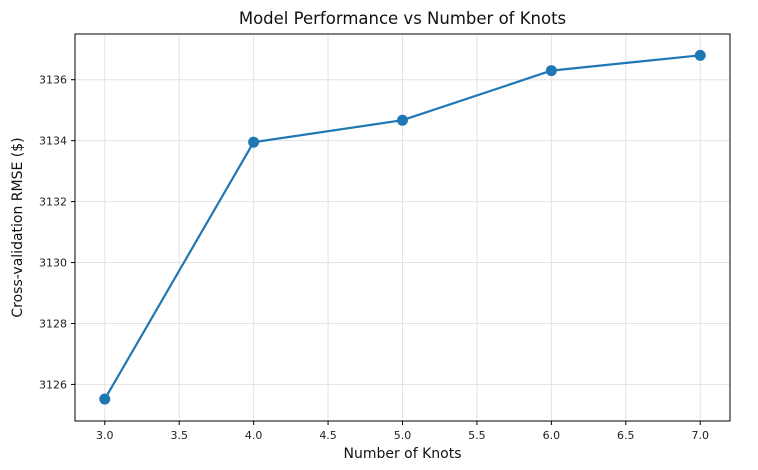 This screenshot has width=758, height=470. I want to click on y-tick-label: 3134, so click(53, 141).